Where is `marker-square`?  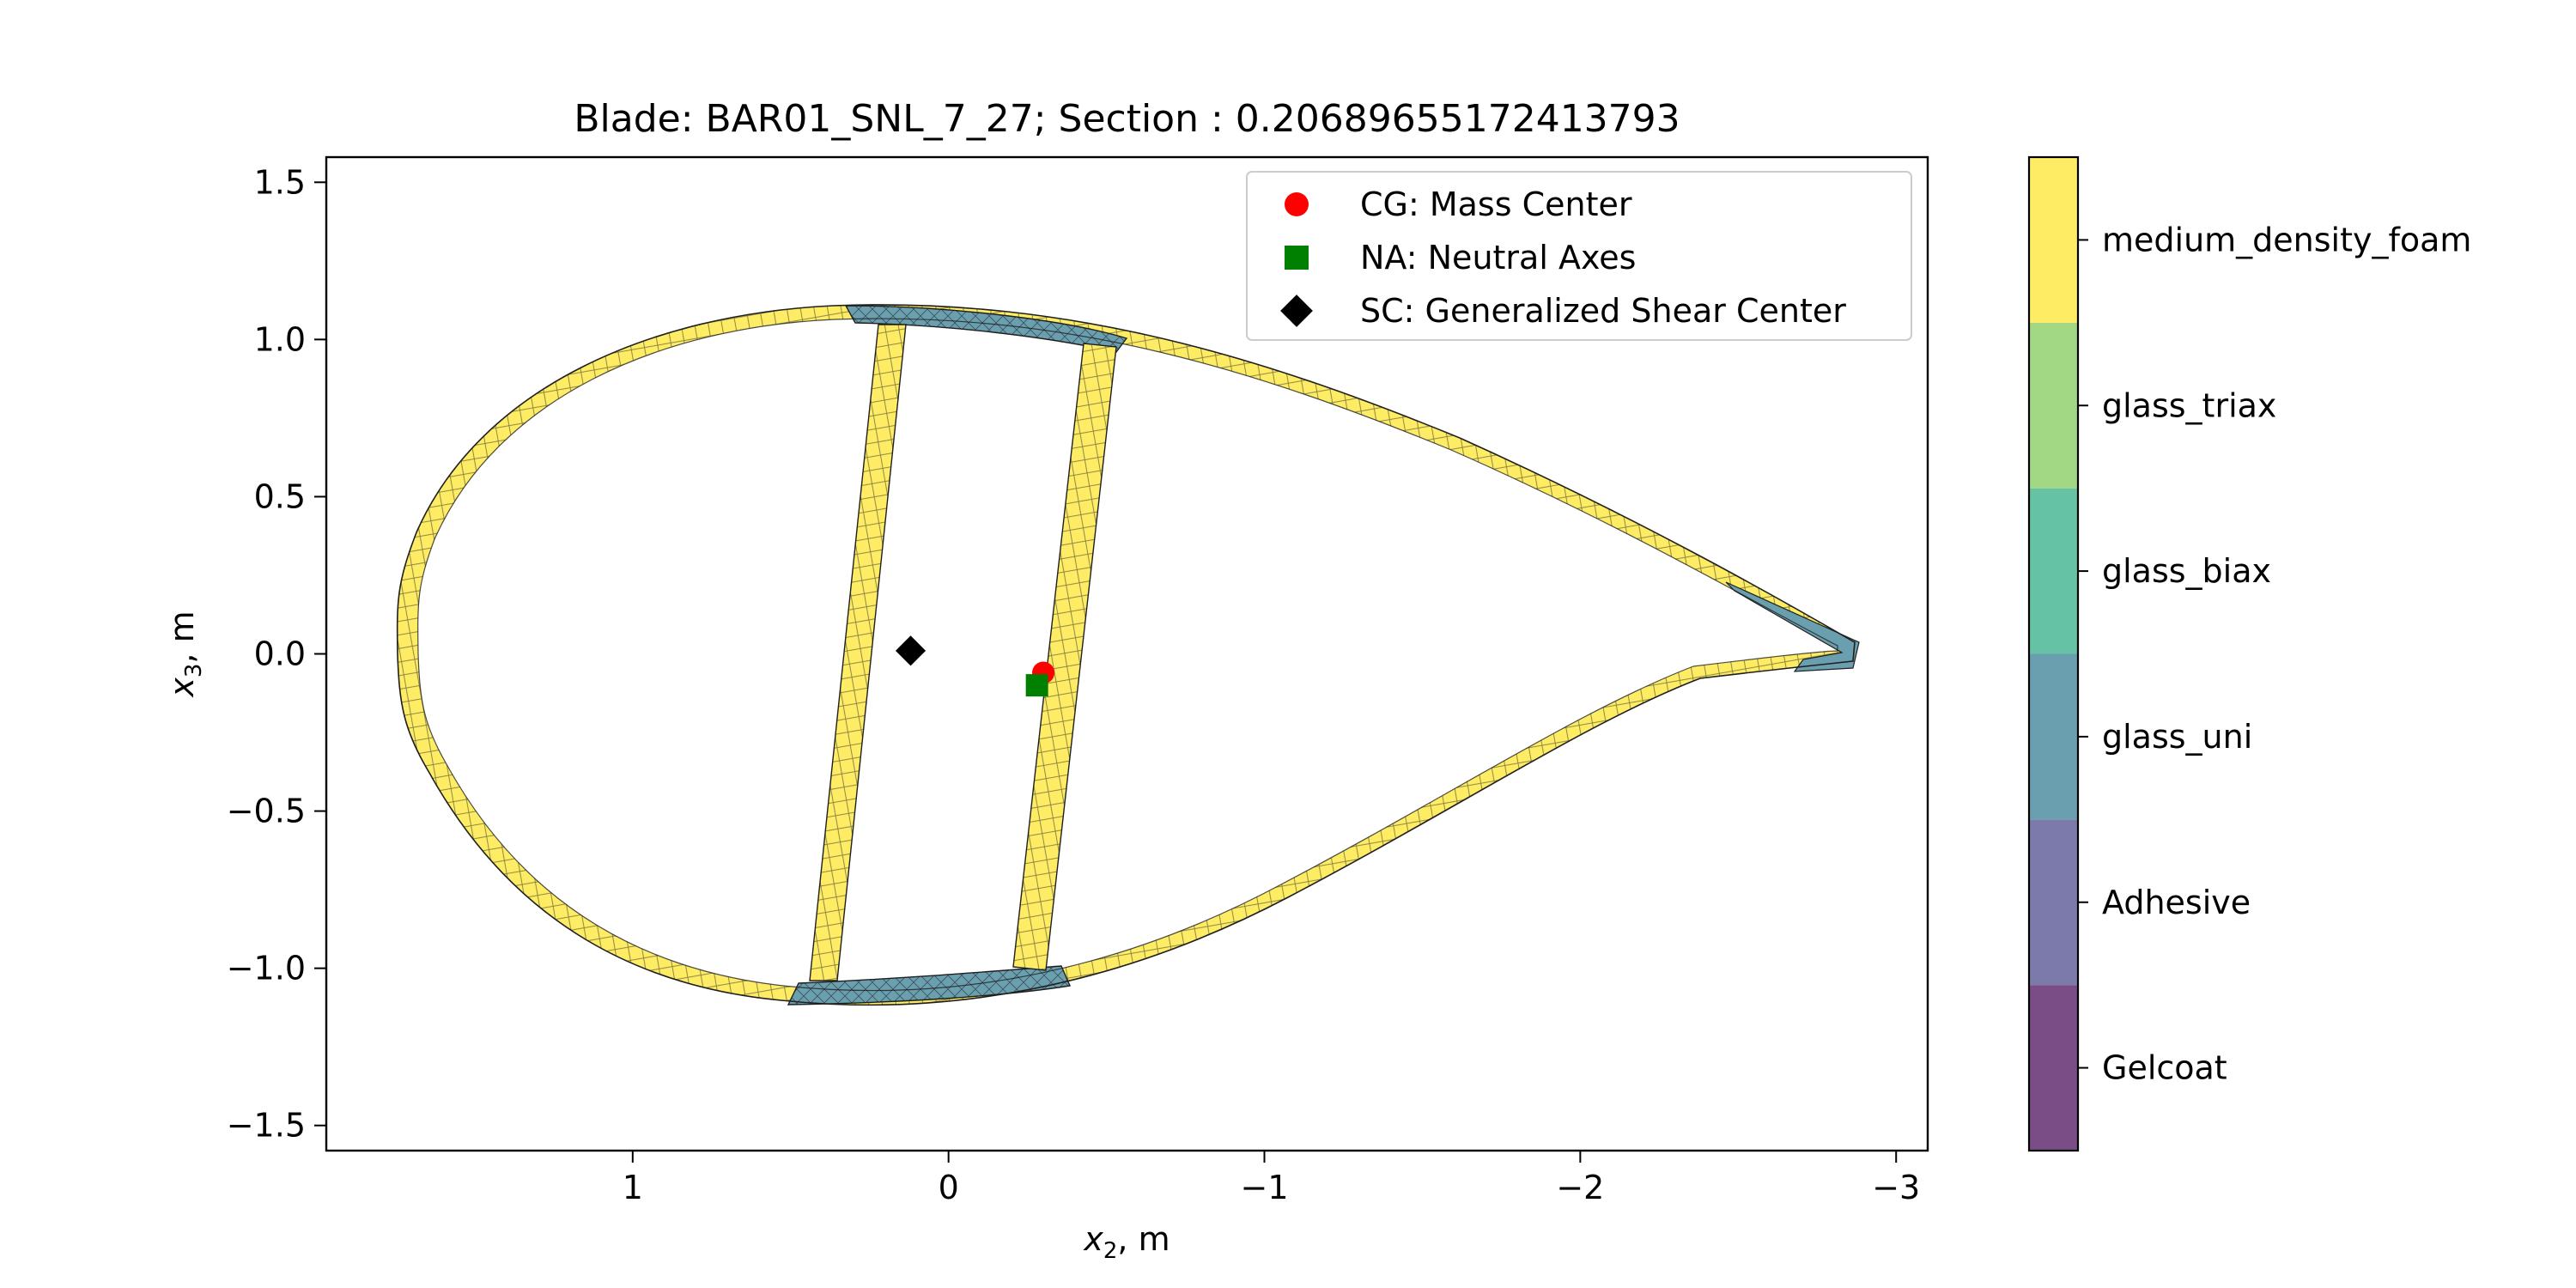 marker-square is located at coordinates (1036, 685).